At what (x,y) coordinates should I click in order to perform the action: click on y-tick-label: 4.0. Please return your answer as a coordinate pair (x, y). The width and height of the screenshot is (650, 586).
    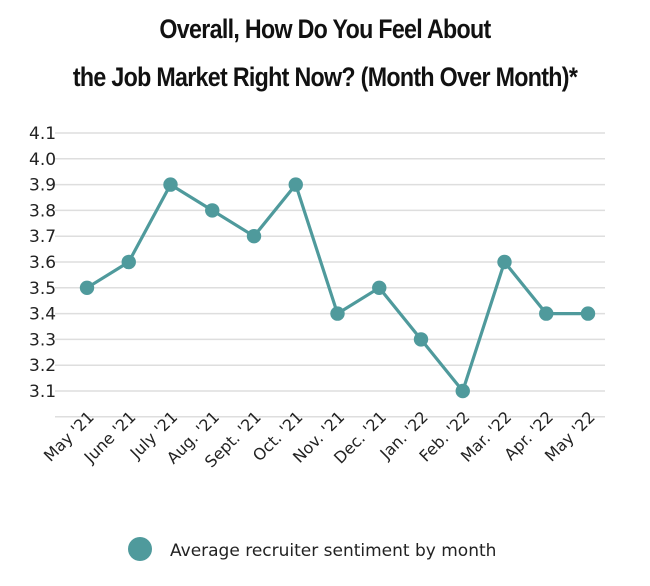
    Looking at the image, I should click on (42, 160).